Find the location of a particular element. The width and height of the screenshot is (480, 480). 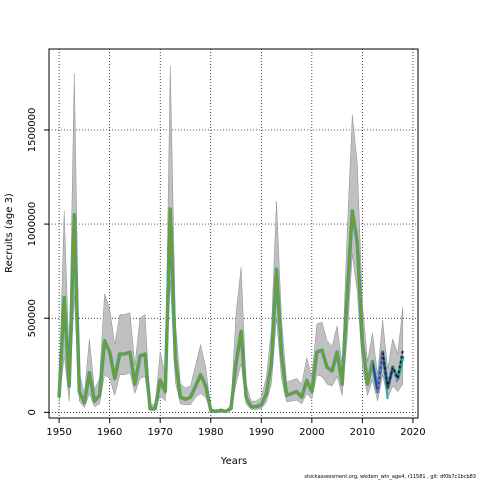

main-series-point-1956 is located at coordinates (89, 373).